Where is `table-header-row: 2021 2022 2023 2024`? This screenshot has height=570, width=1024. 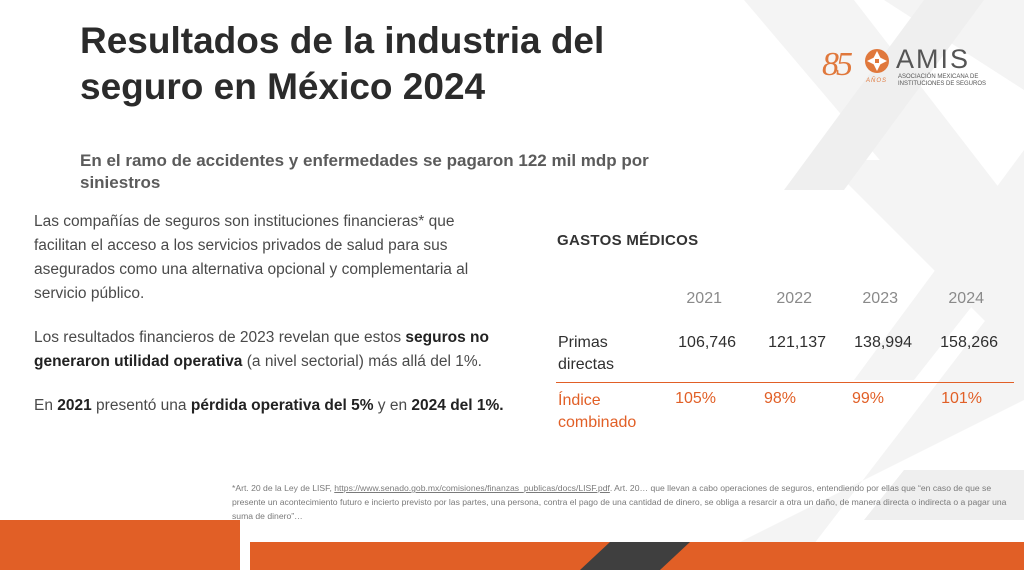 table-header-row: 2021 2022 2023 2024 is located at coordinates (785, 302).